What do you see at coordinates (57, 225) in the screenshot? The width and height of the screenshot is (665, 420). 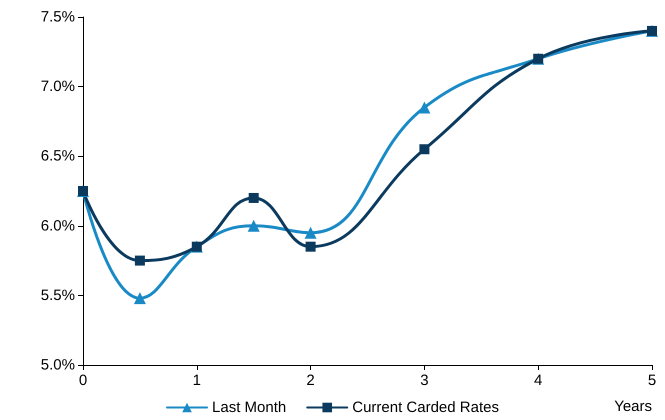 I see `y-tick-label: 6.0%` at bounding box center [57, 225].